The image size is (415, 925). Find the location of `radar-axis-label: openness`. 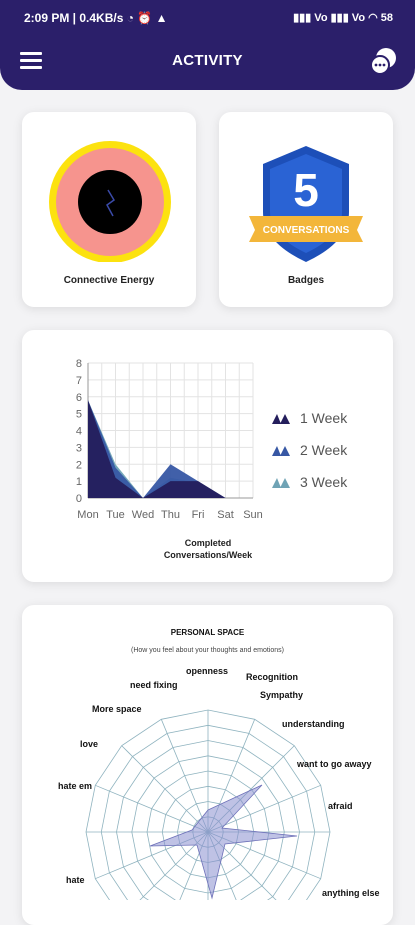

radar-axis-label: openness is located at coordinates (207, 671).